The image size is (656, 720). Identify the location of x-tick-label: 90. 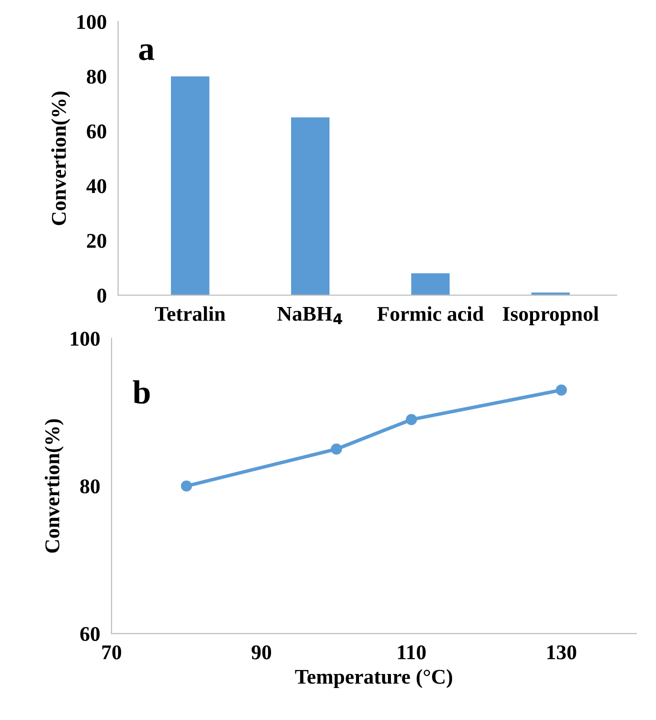
(262, 652).